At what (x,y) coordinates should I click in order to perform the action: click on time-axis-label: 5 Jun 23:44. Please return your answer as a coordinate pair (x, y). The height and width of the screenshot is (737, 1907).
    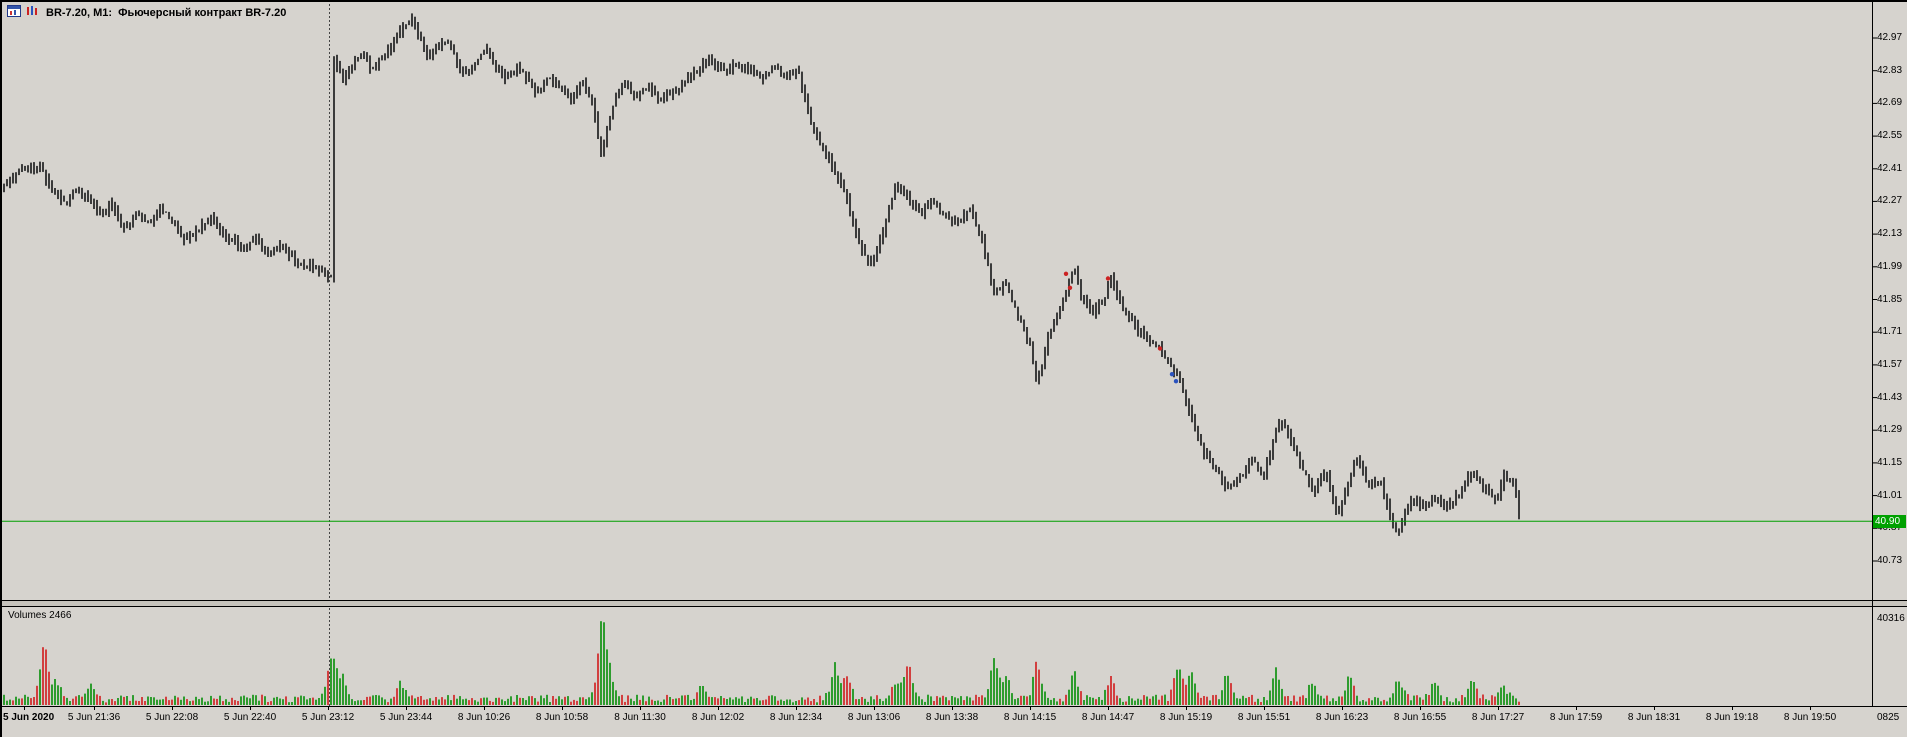
    Looking at the image, I should click on (406, 717).